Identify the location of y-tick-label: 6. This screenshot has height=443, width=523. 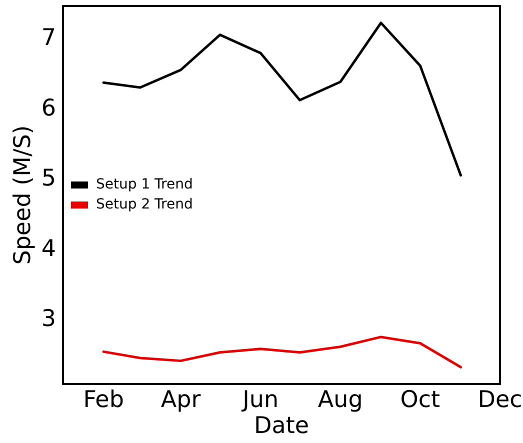
(48, 108).